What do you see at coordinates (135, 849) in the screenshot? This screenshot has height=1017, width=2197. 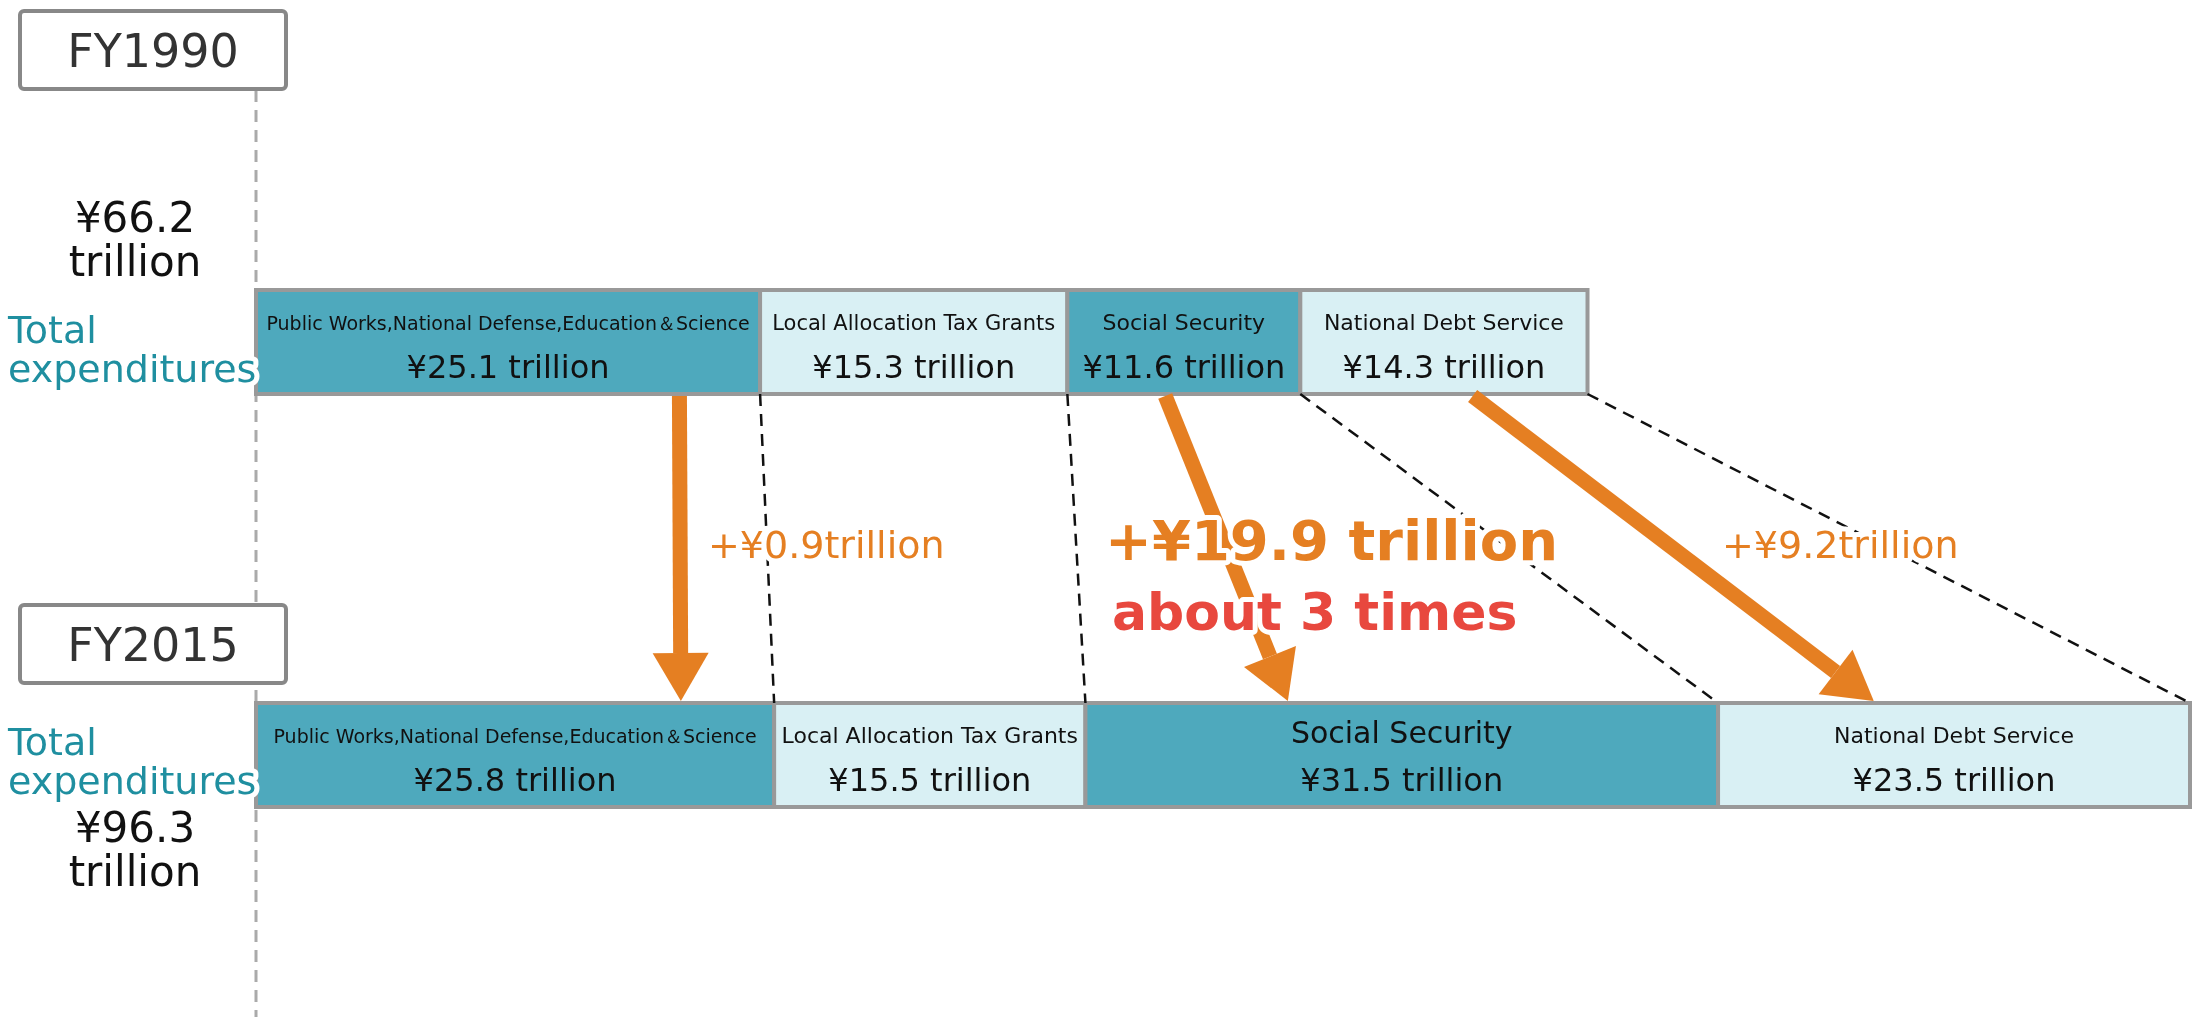 I see `total-label: ¥96.3 trillion` at bounding box center [135, 849].